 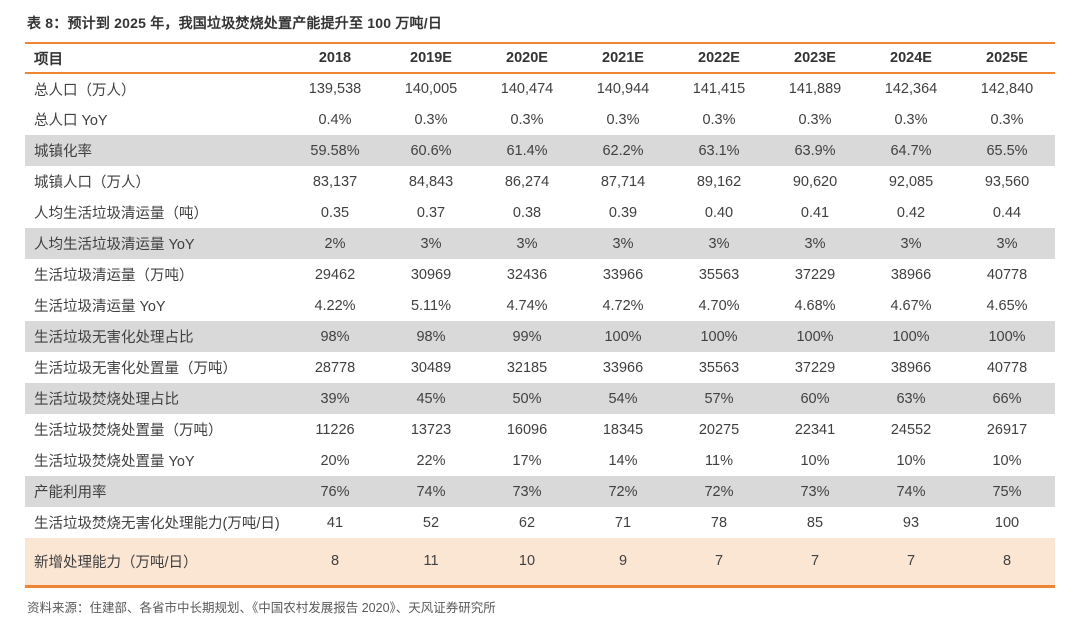 I want to click on cell-value: 140,944, so click(x=623, y=89).